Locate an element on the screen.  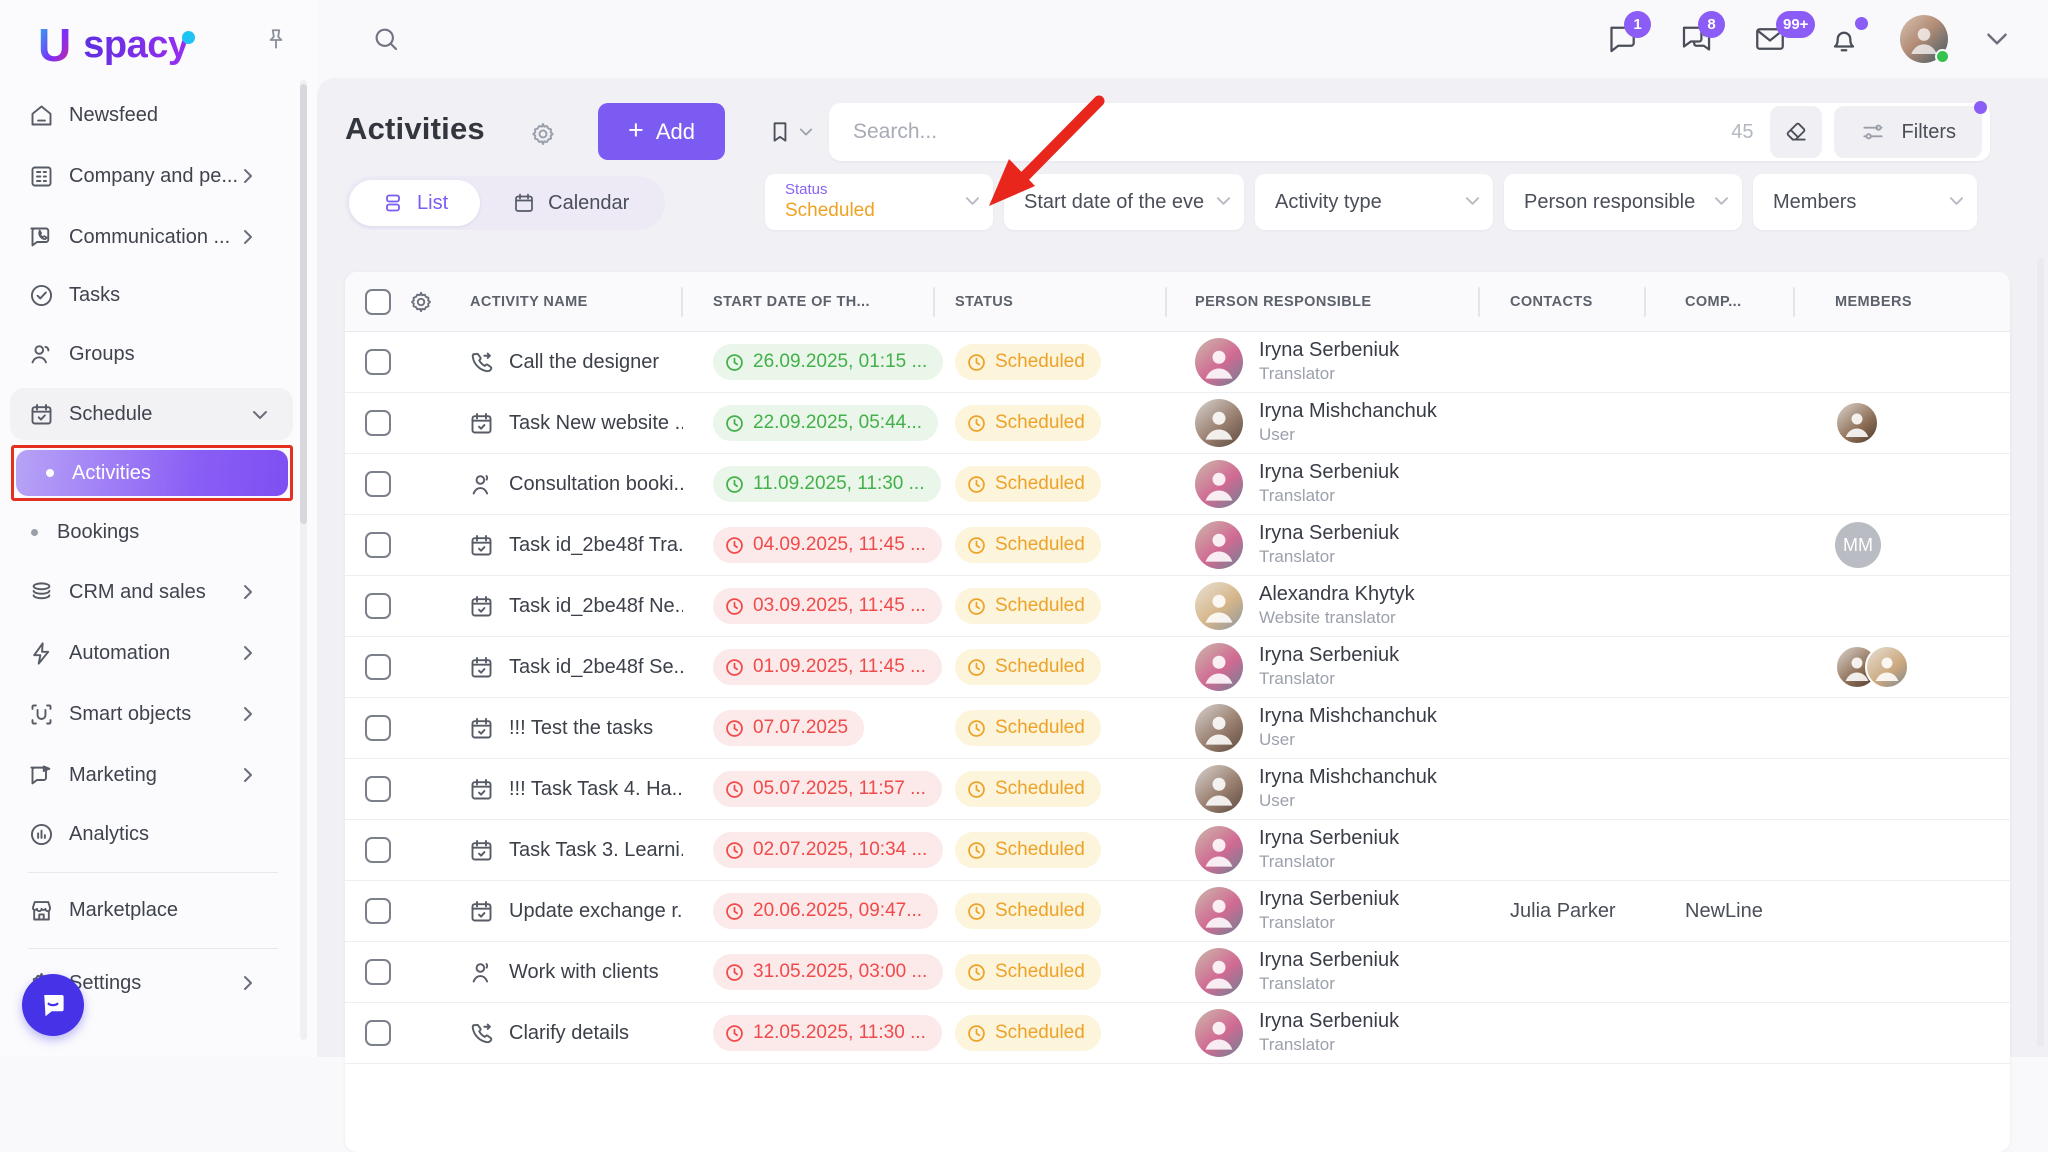
sidebar-item-tasks: Tasks is located at coordinates (150, 295).